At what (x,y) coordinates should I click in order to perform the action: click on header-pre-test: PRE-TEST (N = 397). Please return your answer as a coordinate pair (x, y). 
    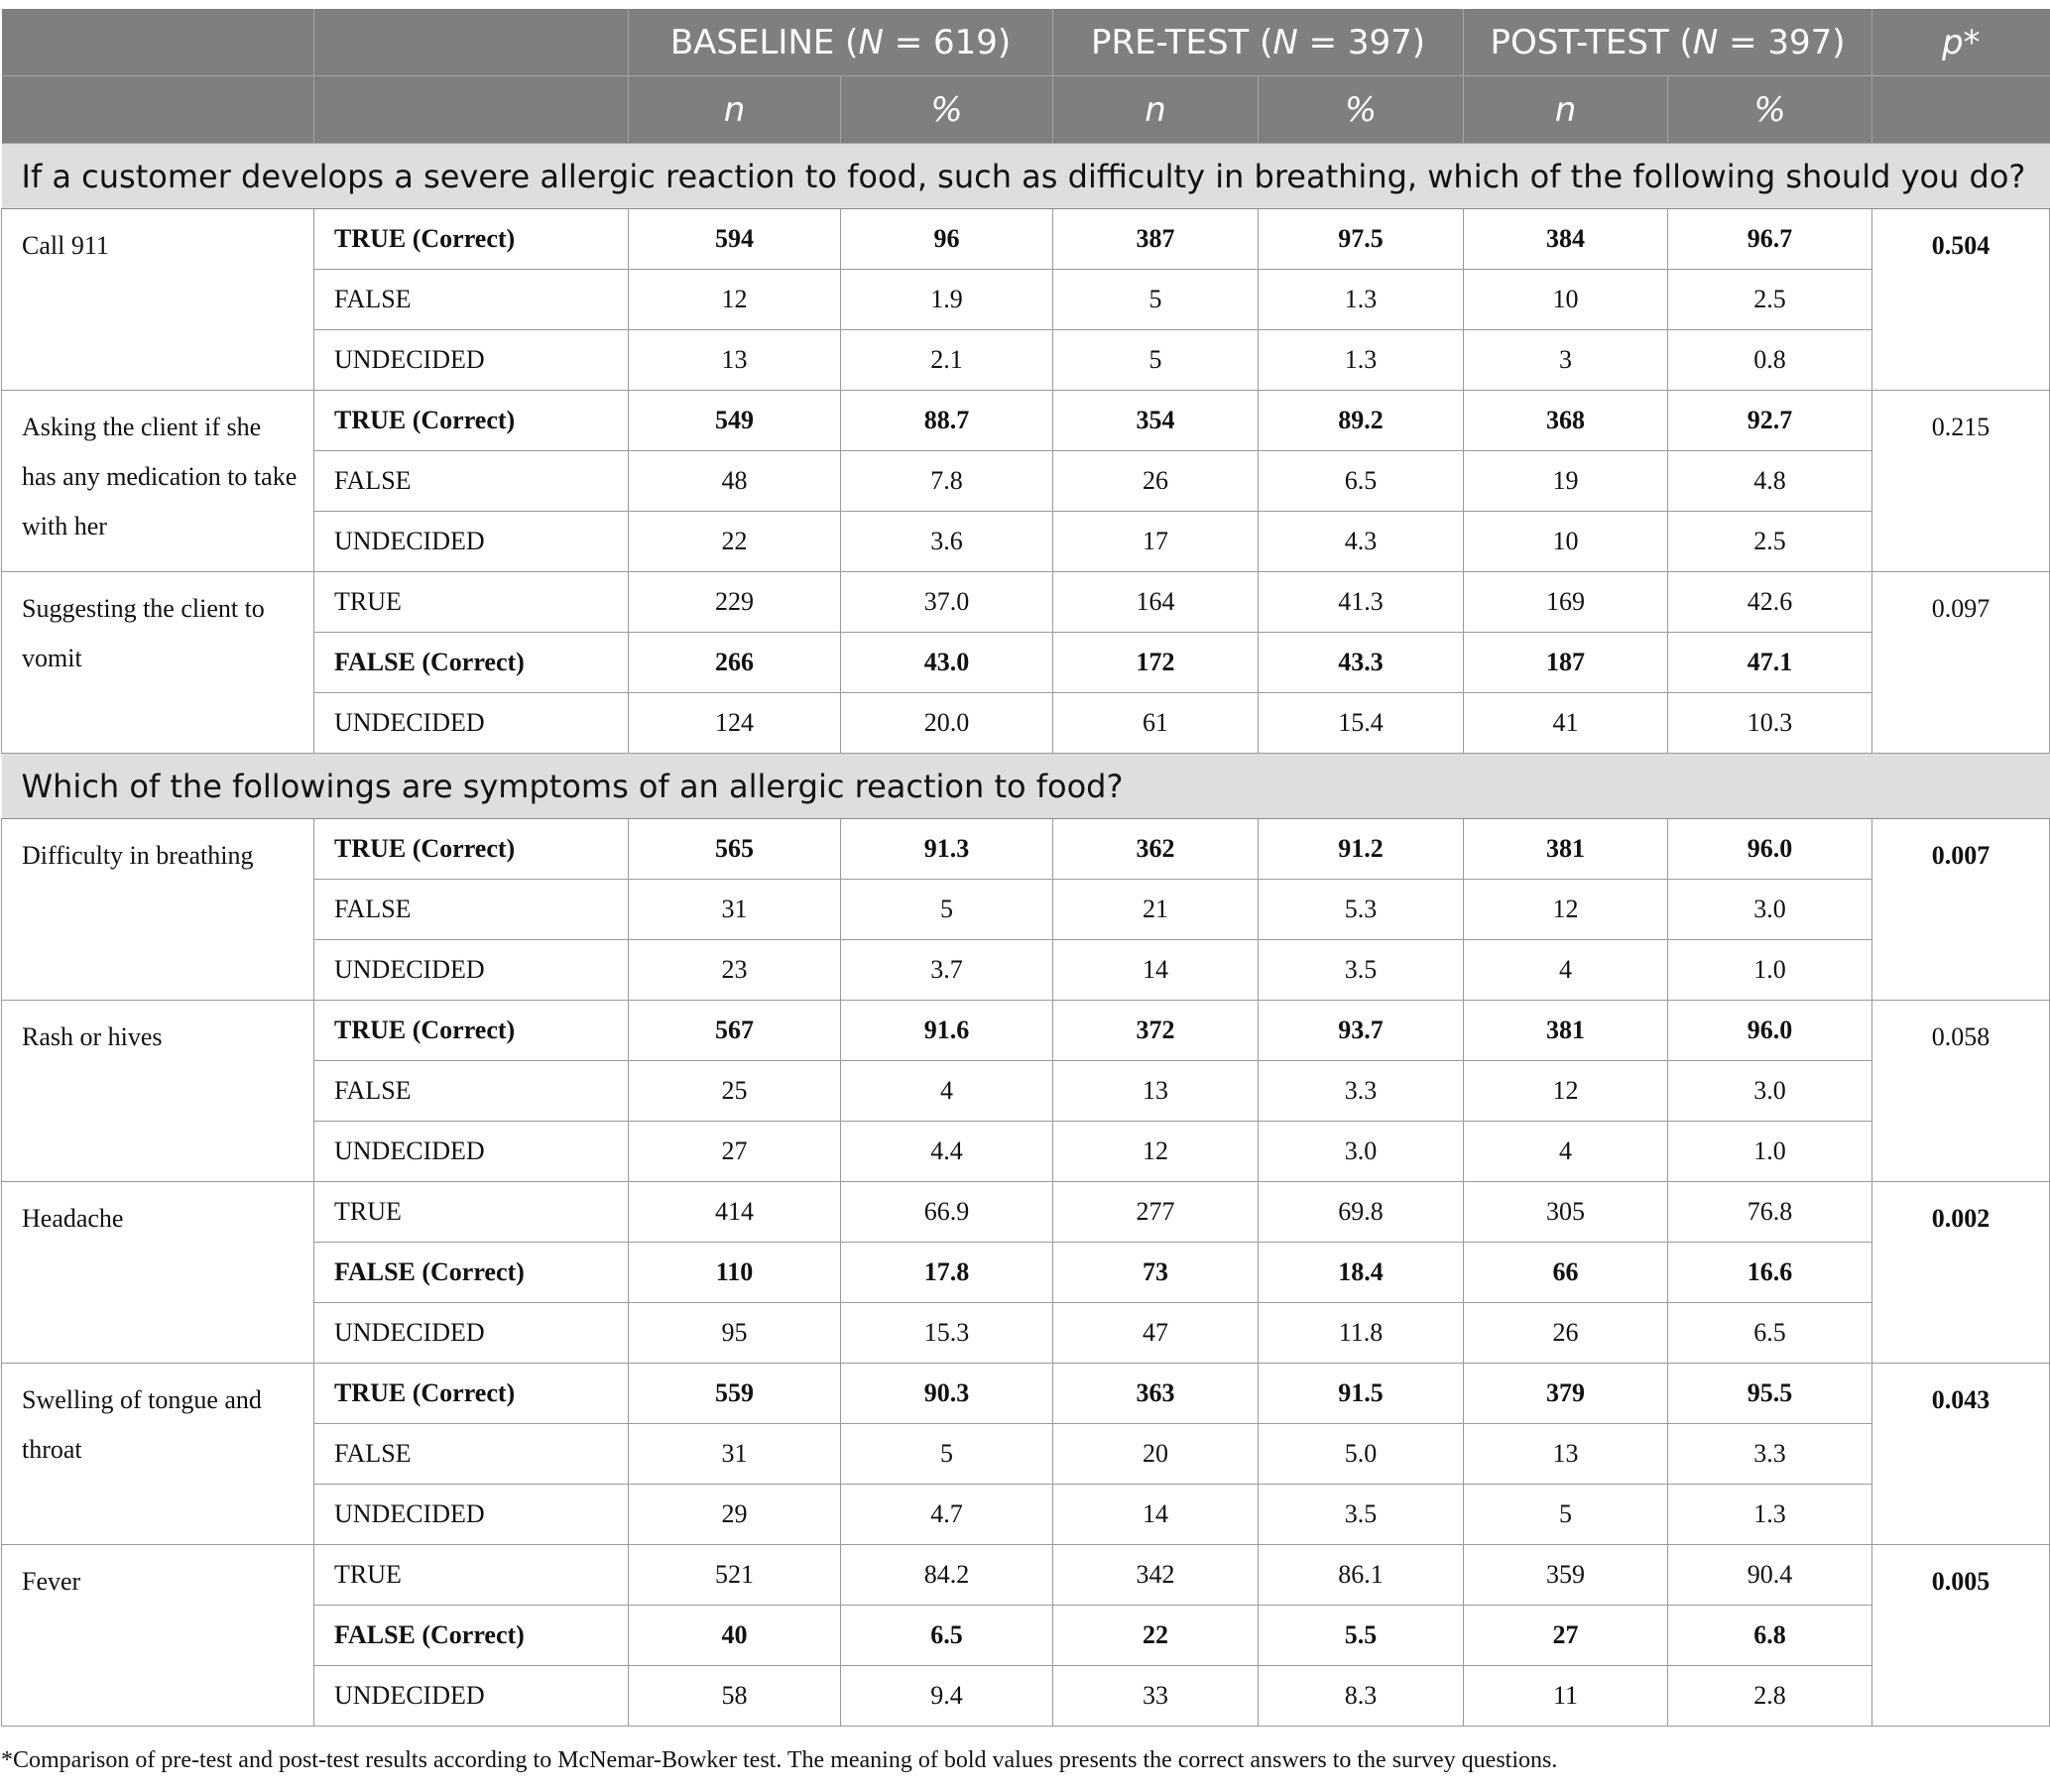
    Looking at the image, I should click on (1258, 43).